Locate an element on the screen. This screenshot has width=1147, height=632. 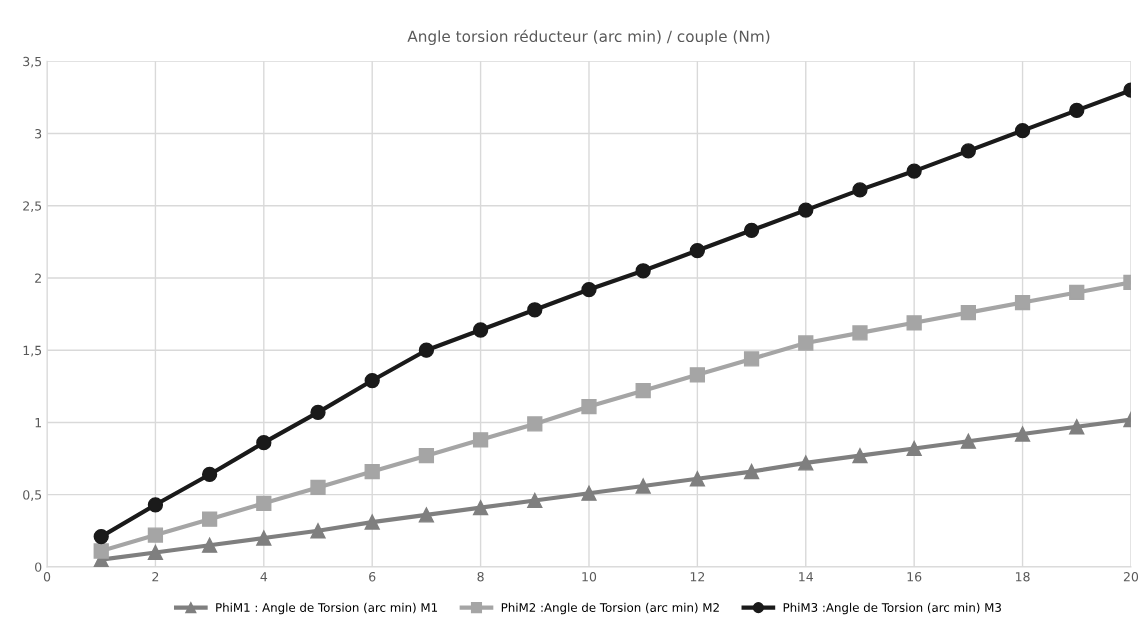
x-tick-label: 16 is located at coordinates (914, 576).